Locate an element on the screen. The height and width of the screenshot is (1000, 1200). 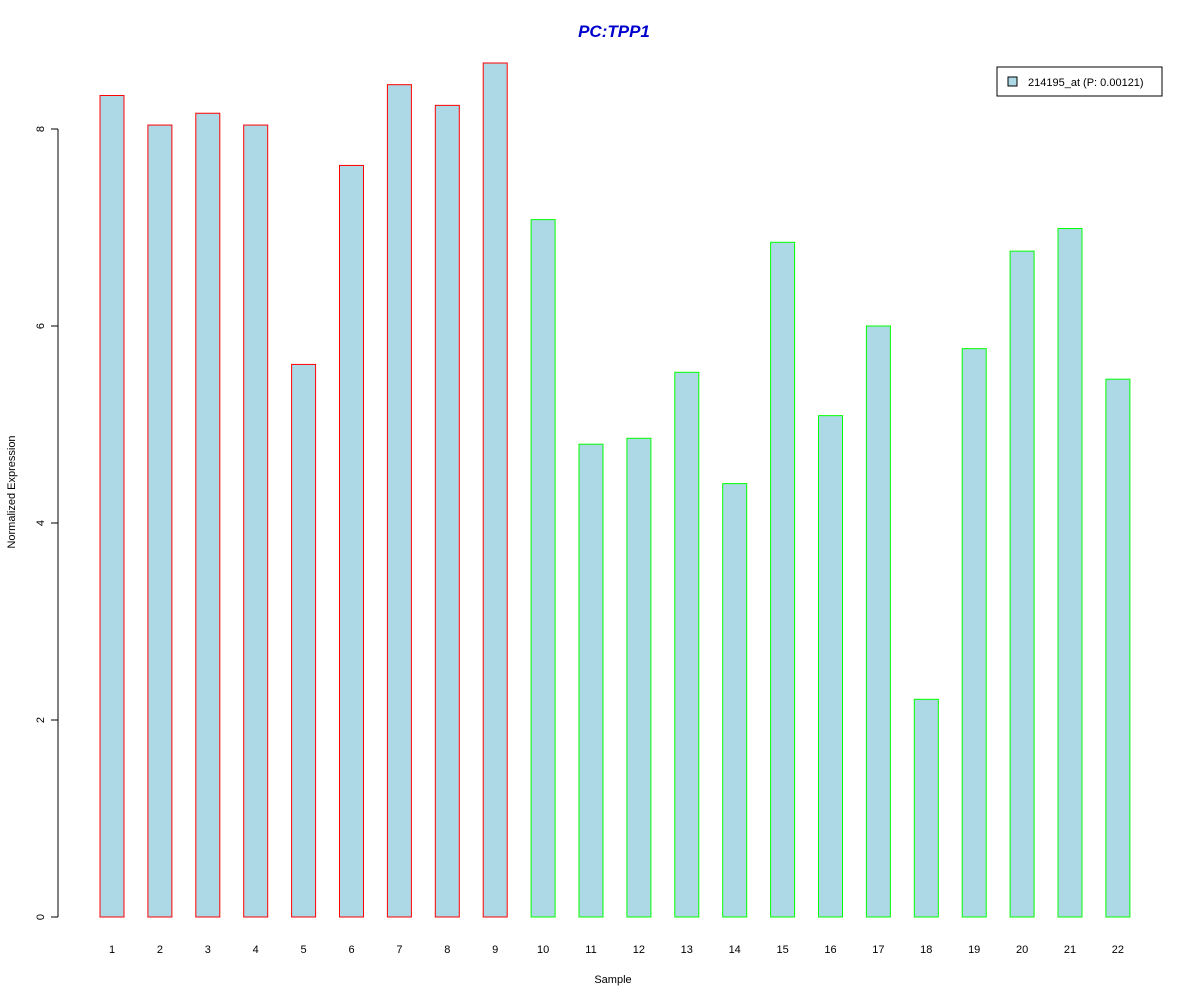
x-tick-label: 17 is located at coordinates (878, 950).